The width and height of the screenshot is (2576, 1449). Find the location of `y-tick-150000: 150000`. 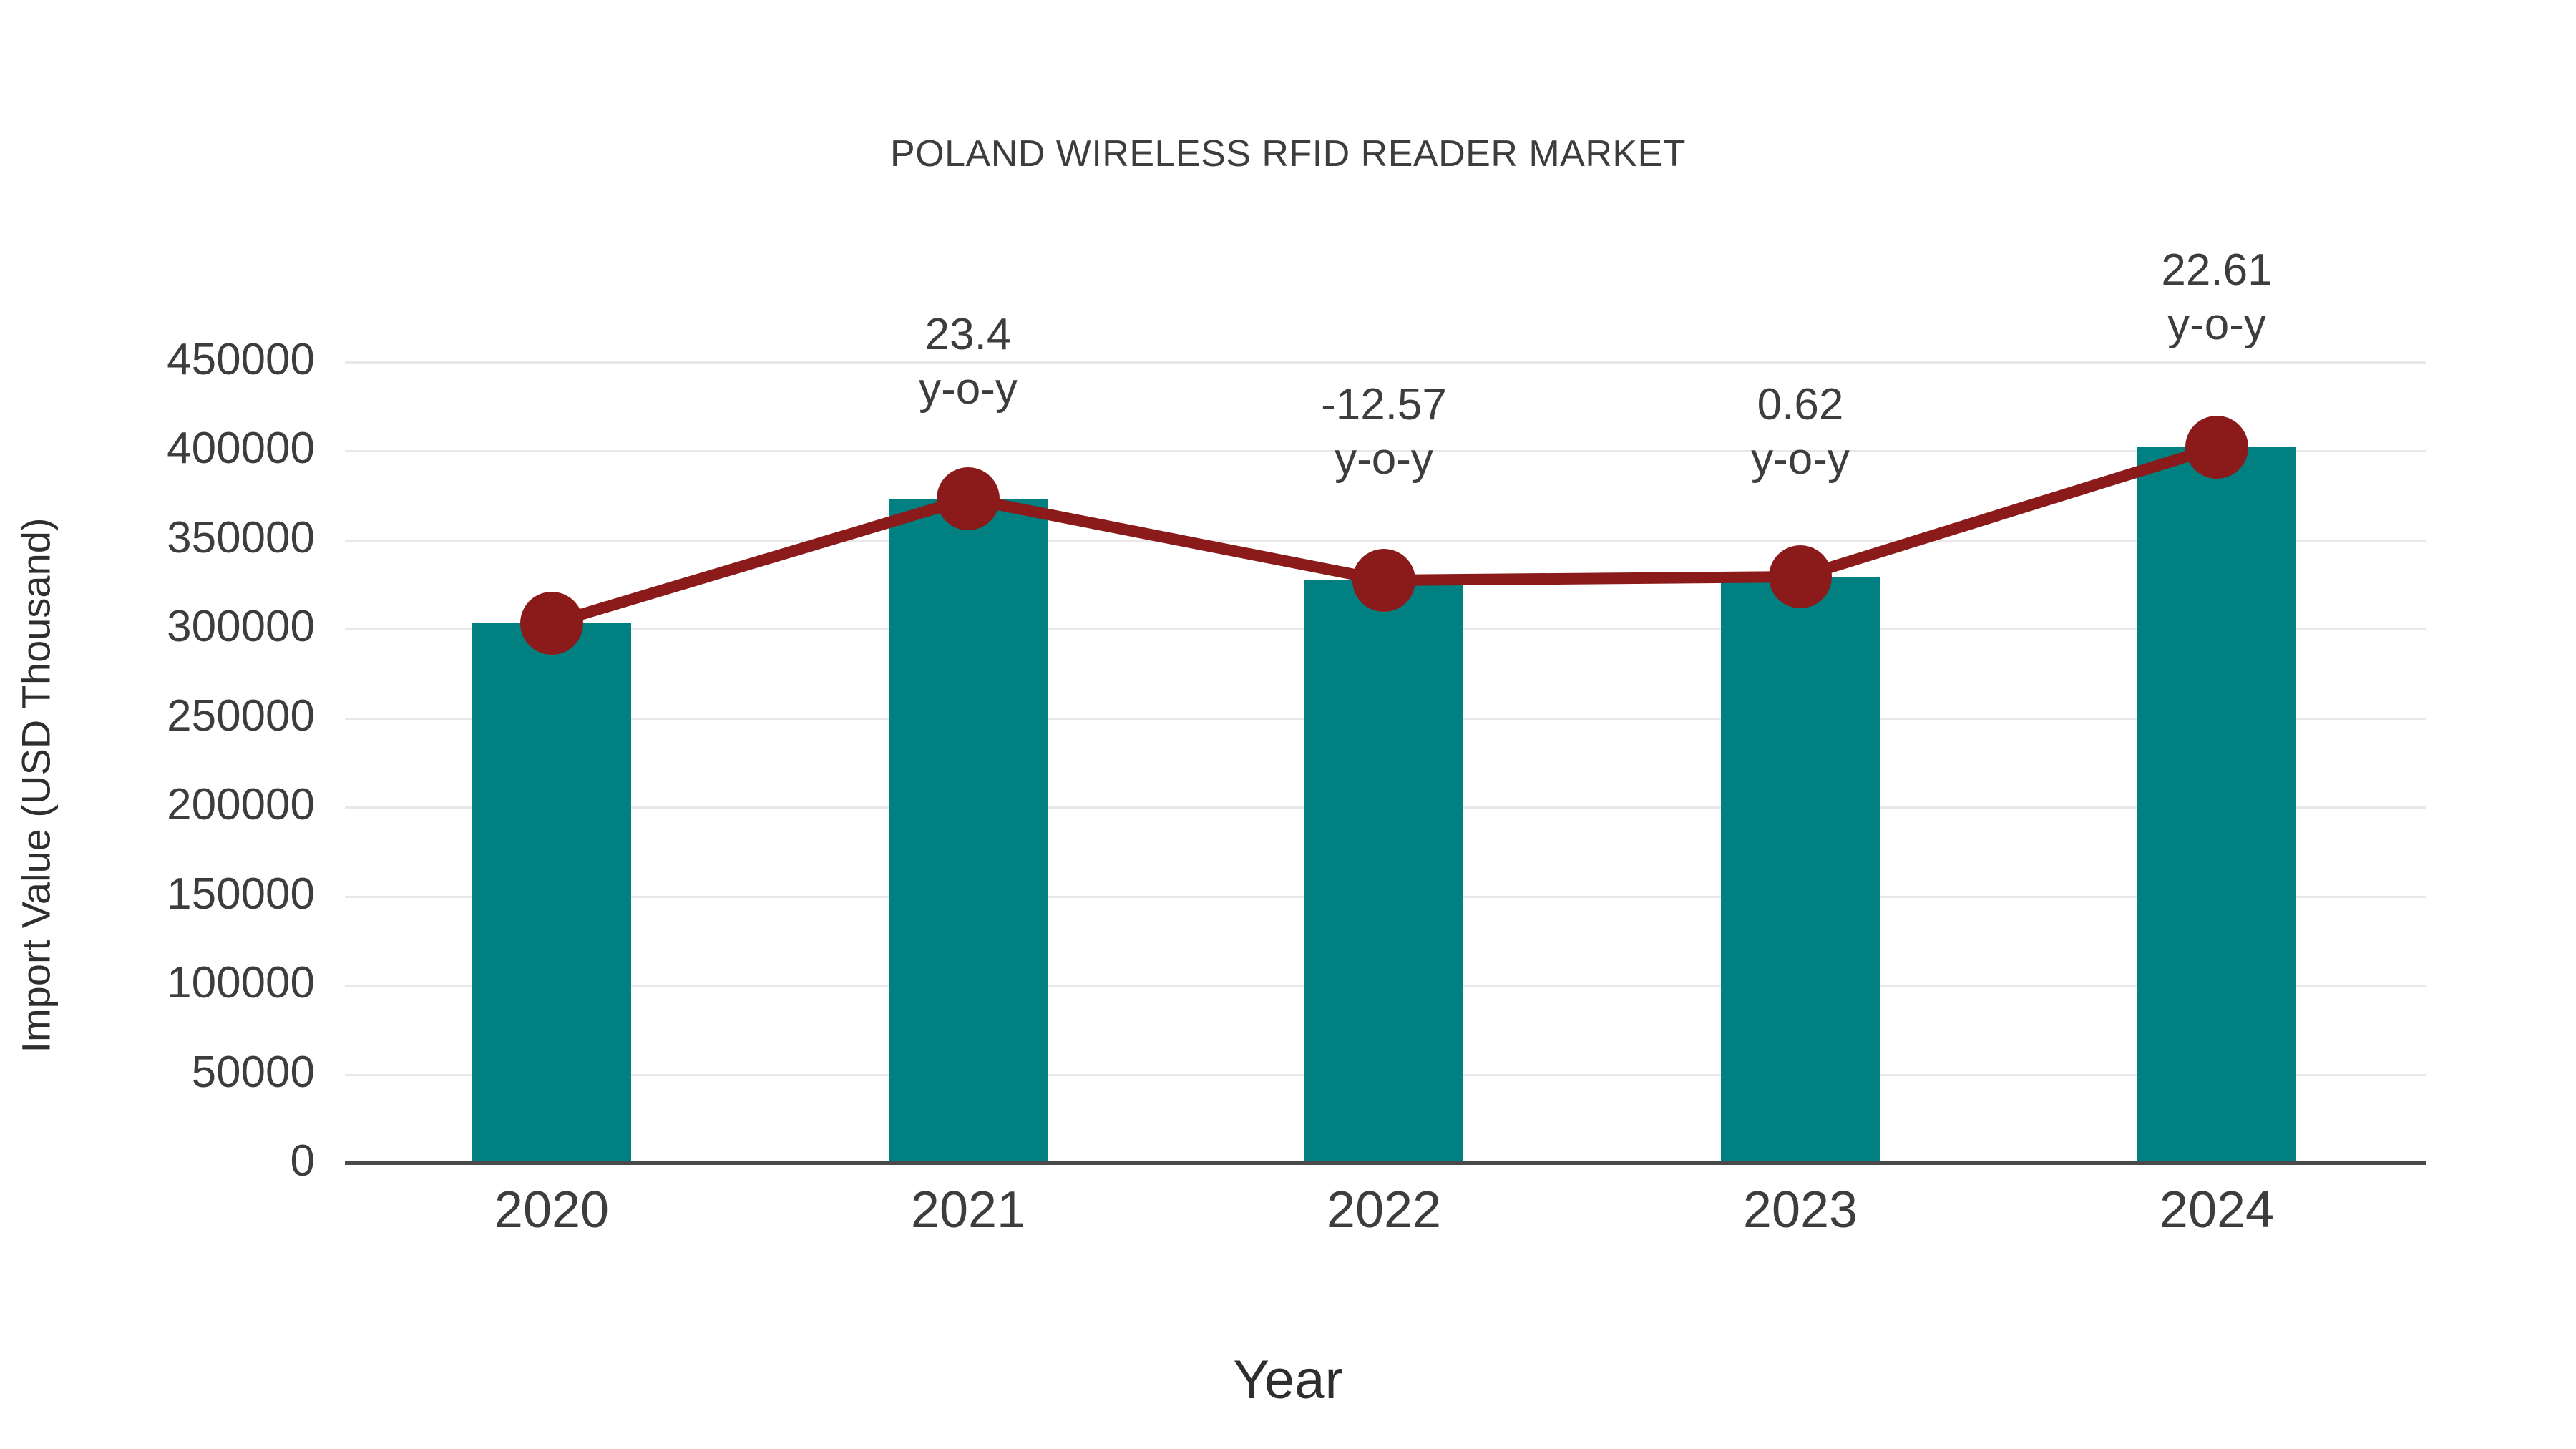

y-tick-150000: 150000 is located at coordinates (241, 894).